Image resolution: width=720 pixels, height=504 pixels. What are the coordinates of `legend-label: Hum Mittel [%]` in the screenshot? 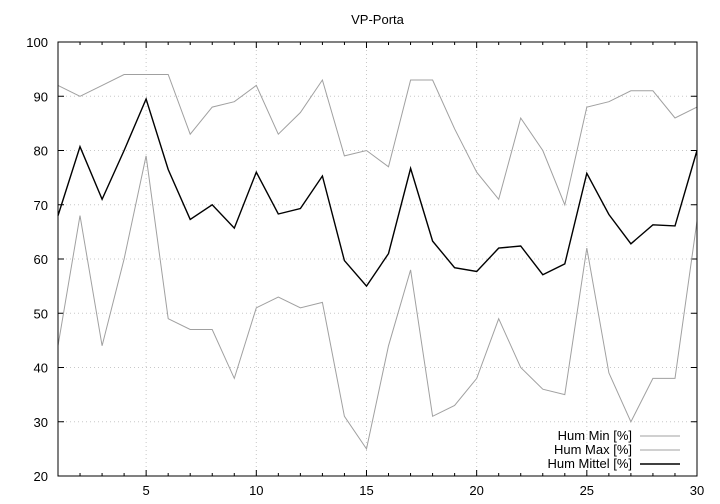 It's located at (589, 463).